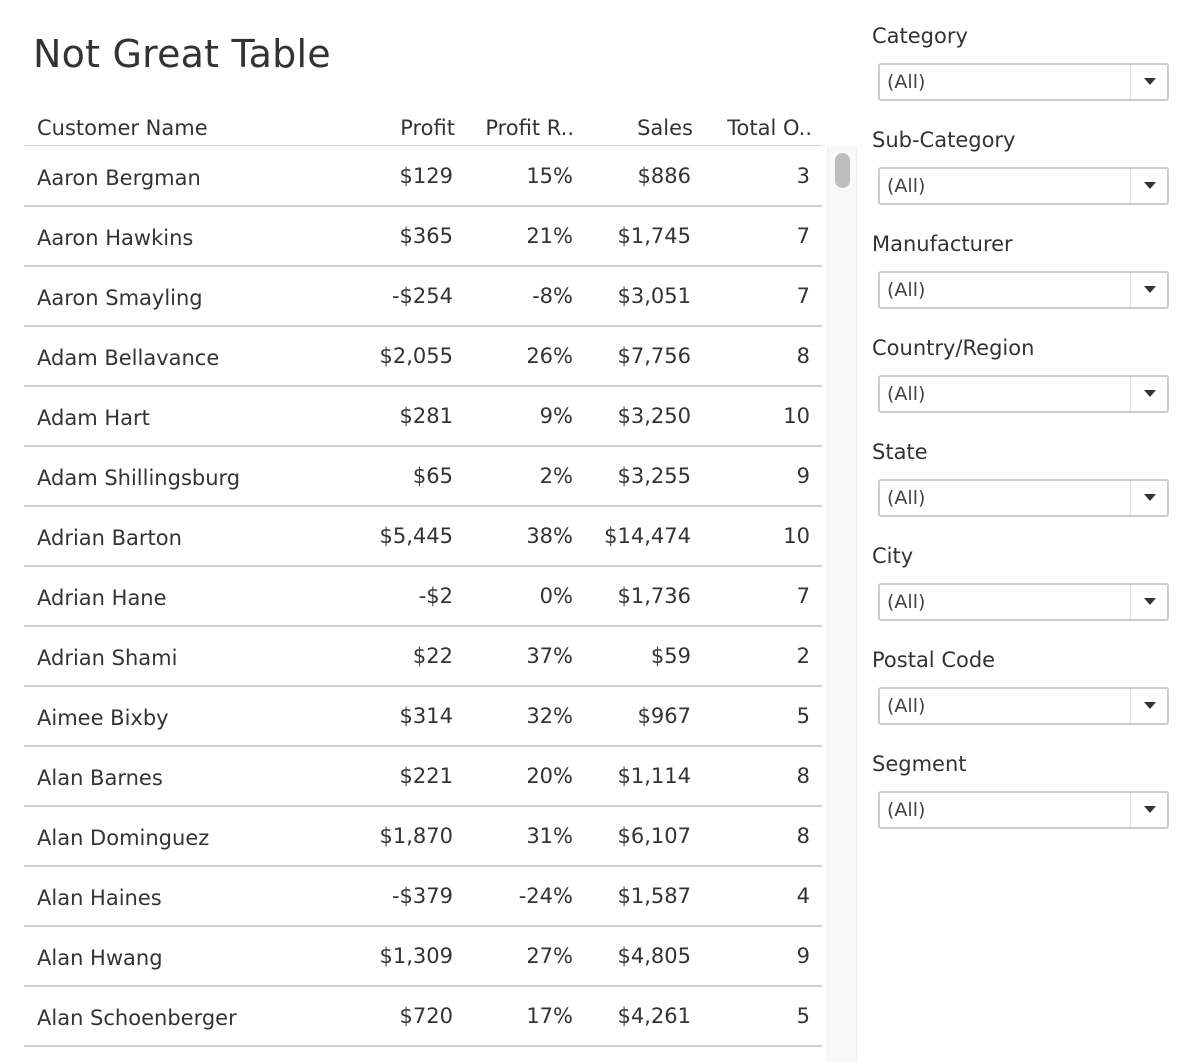 Image resolution: width=1184 pixels, height=1062 pixels. I want to click on profit-cell: $281, so click(426, 416).